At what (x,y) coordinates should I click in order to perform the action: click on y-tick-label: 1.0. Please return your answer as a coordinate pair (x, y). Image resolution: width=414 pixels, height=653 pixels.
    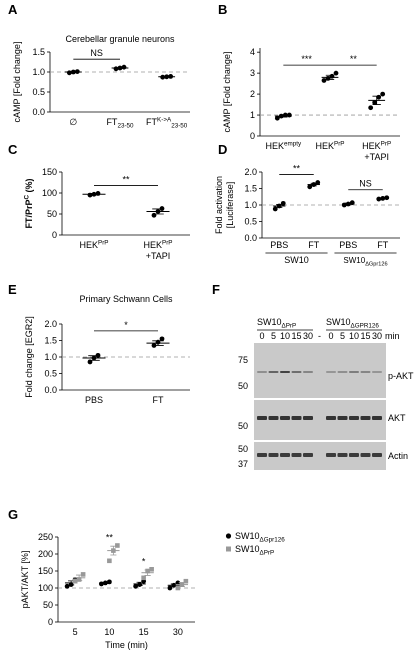
    Looking at the image, I should click on (250, 205).